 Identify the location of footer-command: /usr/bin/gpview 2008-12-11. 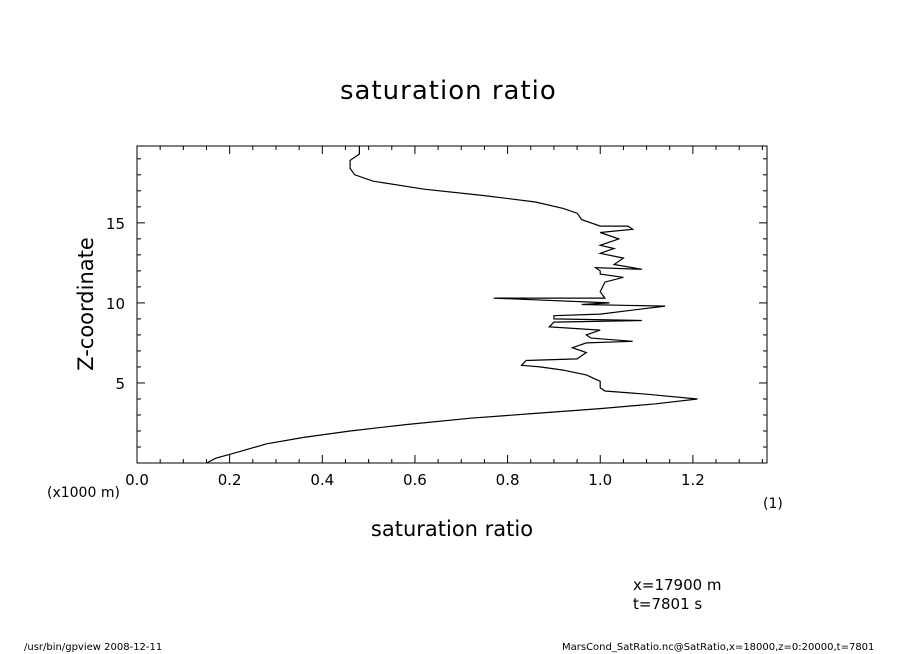
(93, 647).